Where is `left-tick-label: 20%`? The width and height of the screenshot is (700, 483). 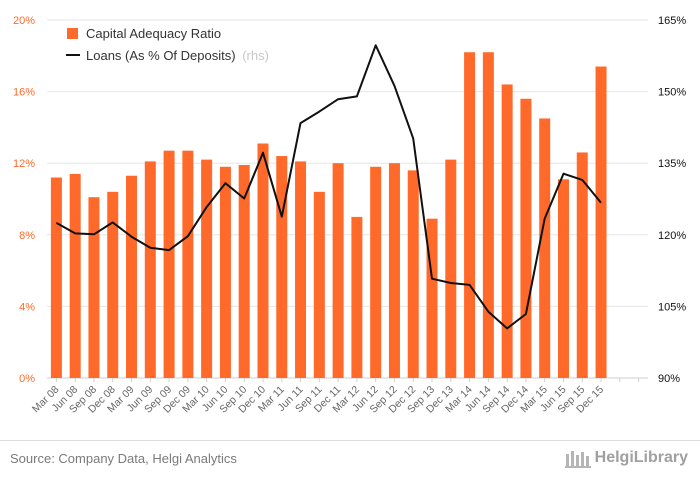 left-tick-label: 20% is located at coordinates (24, 21).